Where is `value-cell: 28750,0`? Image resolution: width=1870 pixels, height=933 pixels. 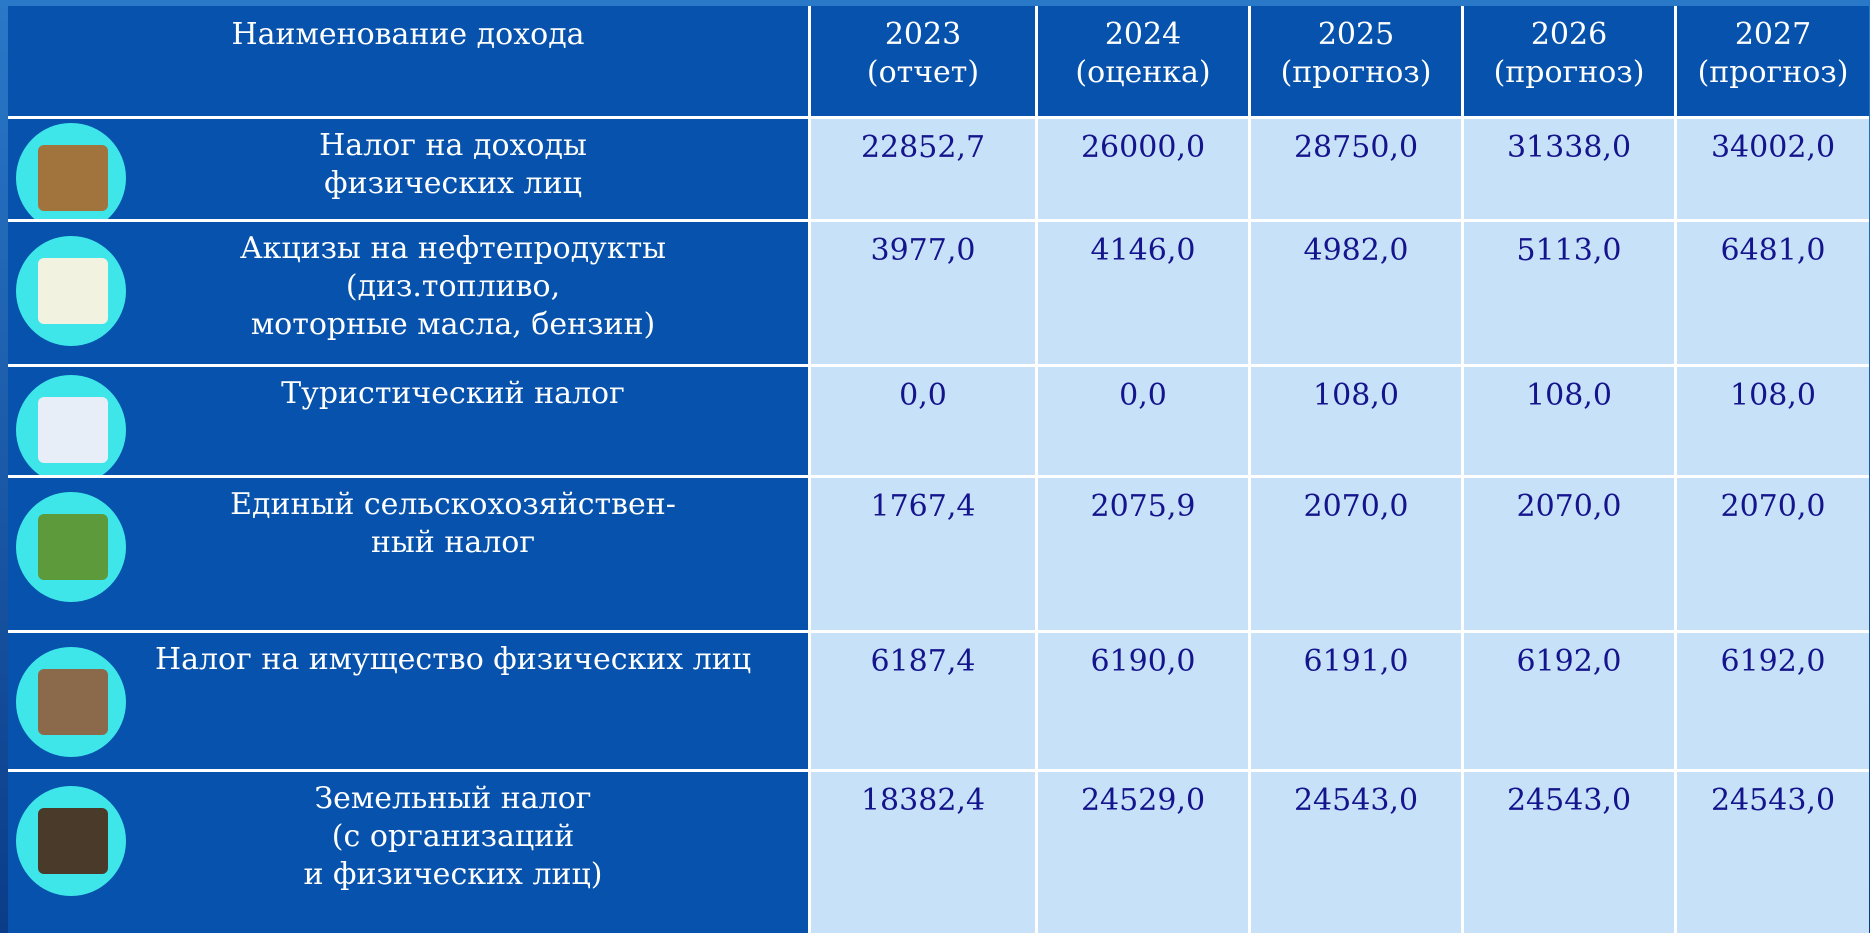
value-cell: 28750,0 is located at coordinates (1356, 169).